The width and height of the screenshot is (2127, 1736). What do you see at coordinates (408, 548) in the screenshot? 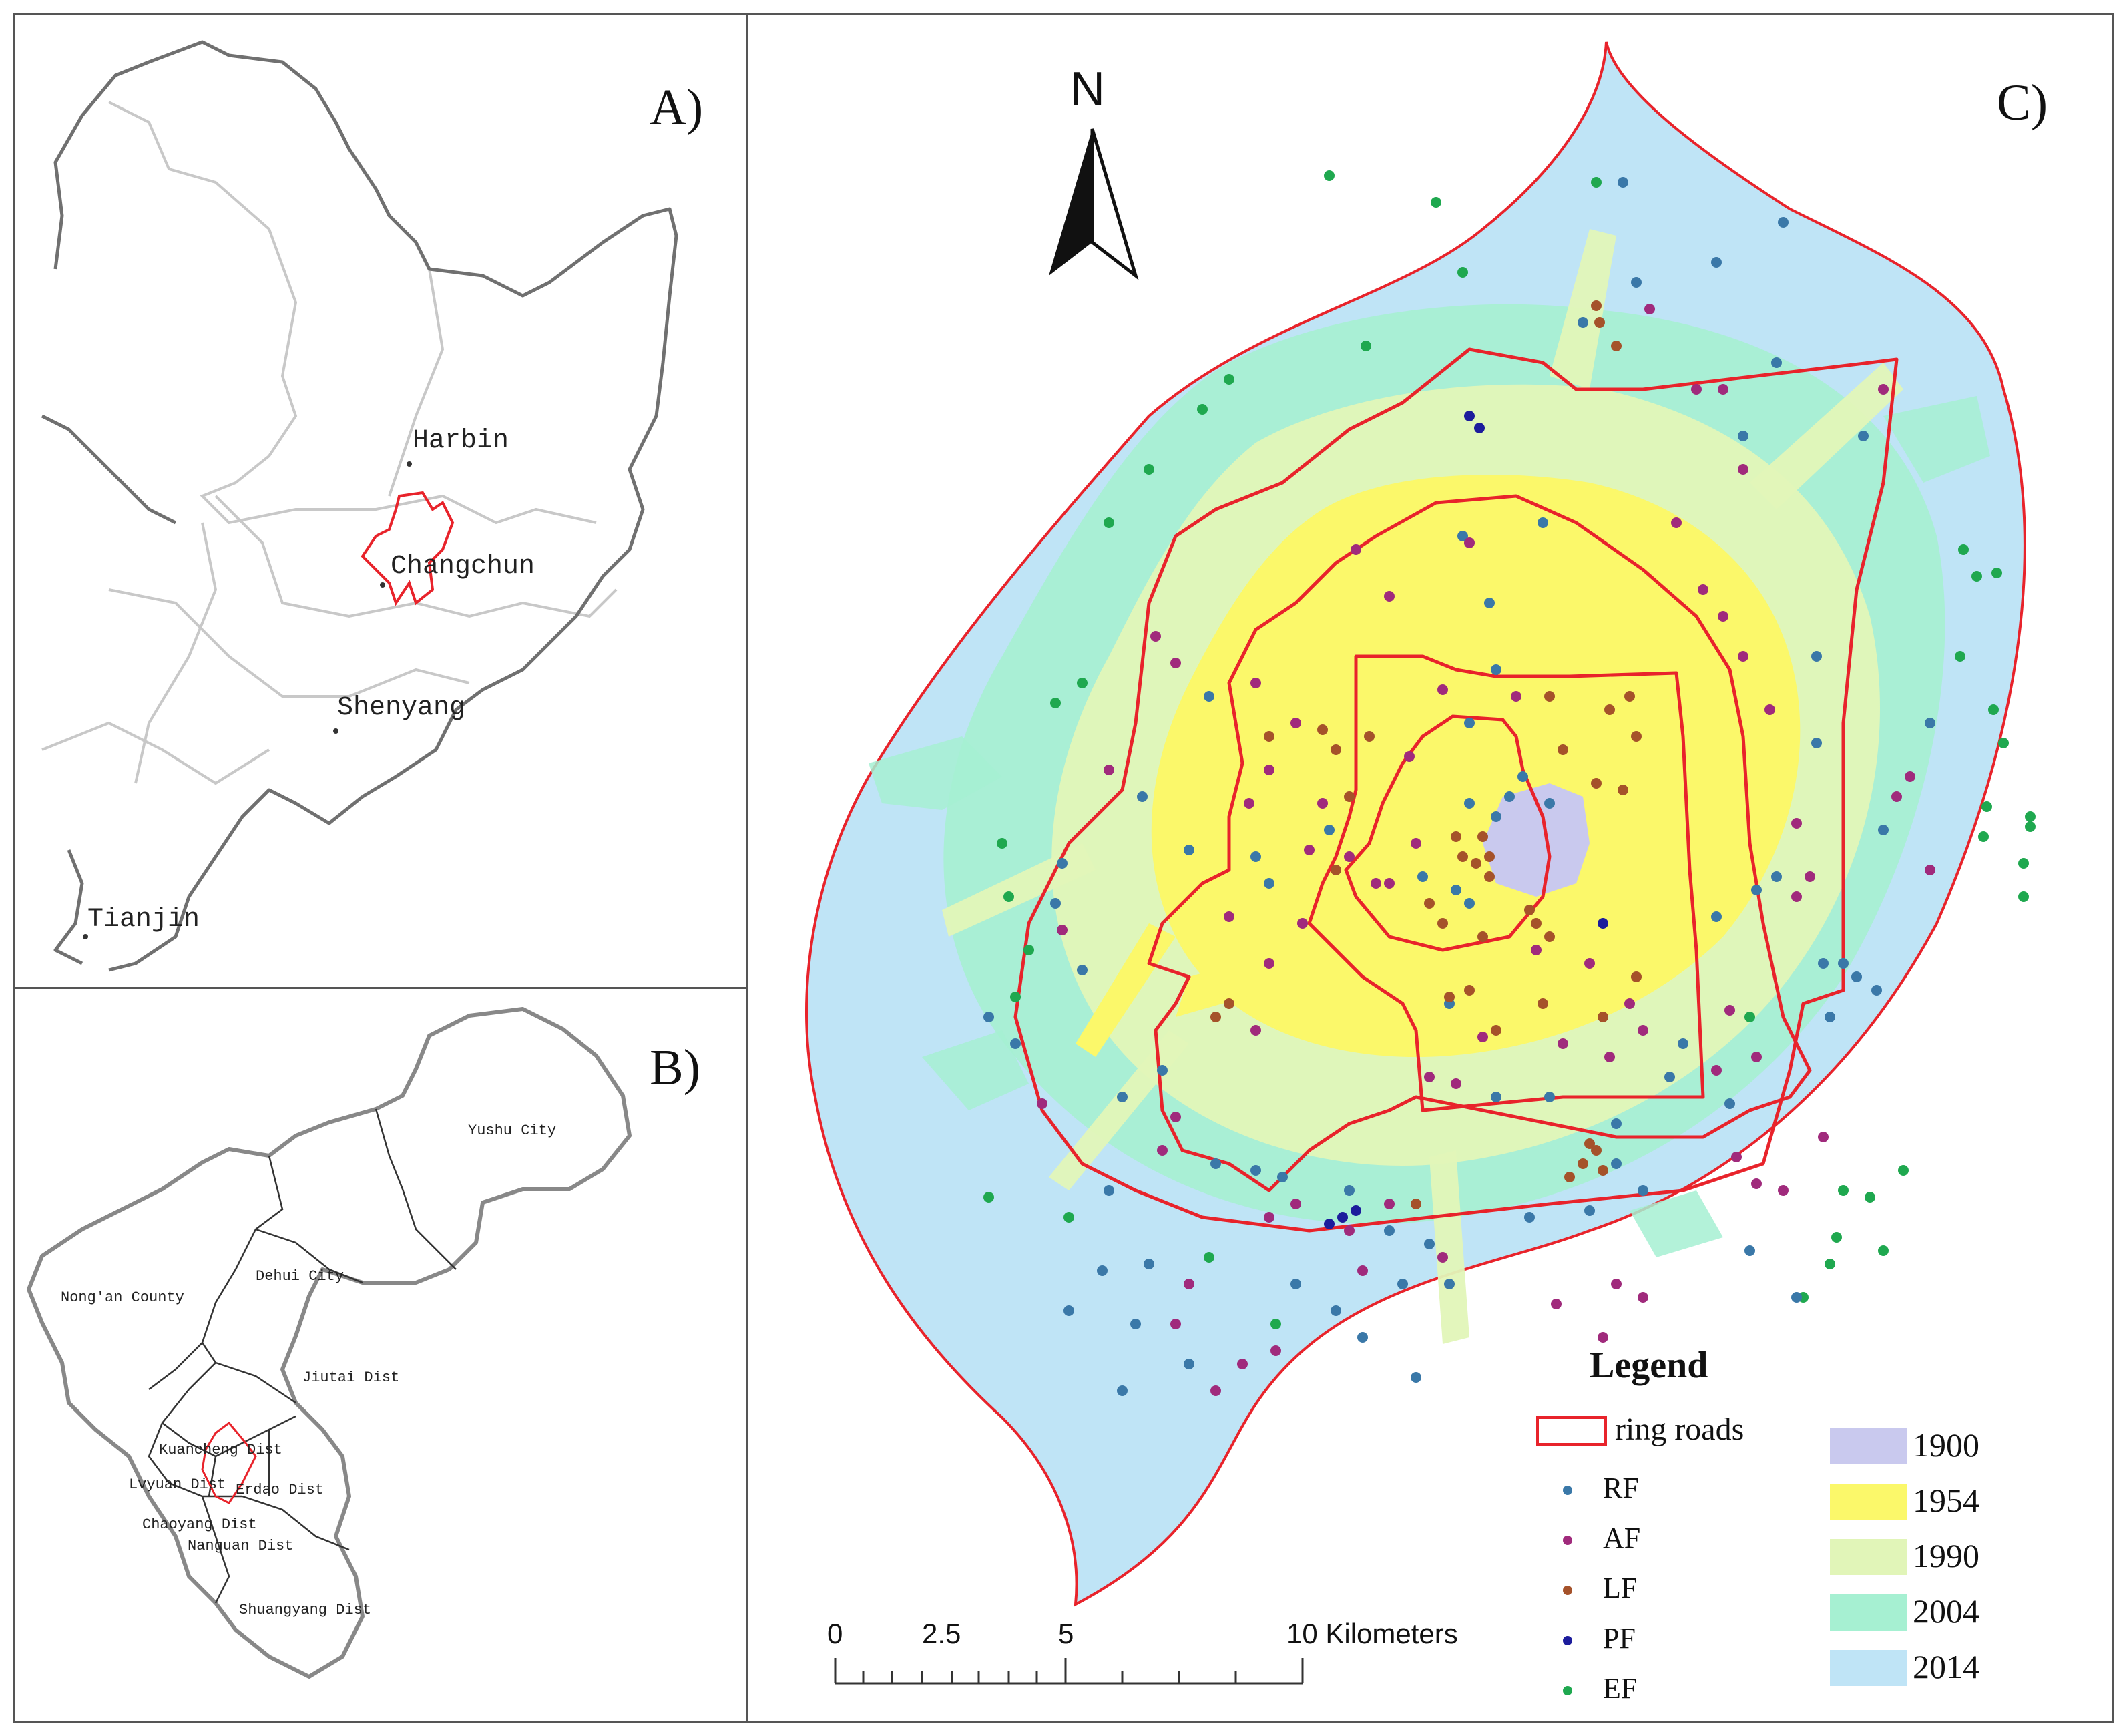
I see `changchun-outline` at bounding box center [408, 548].